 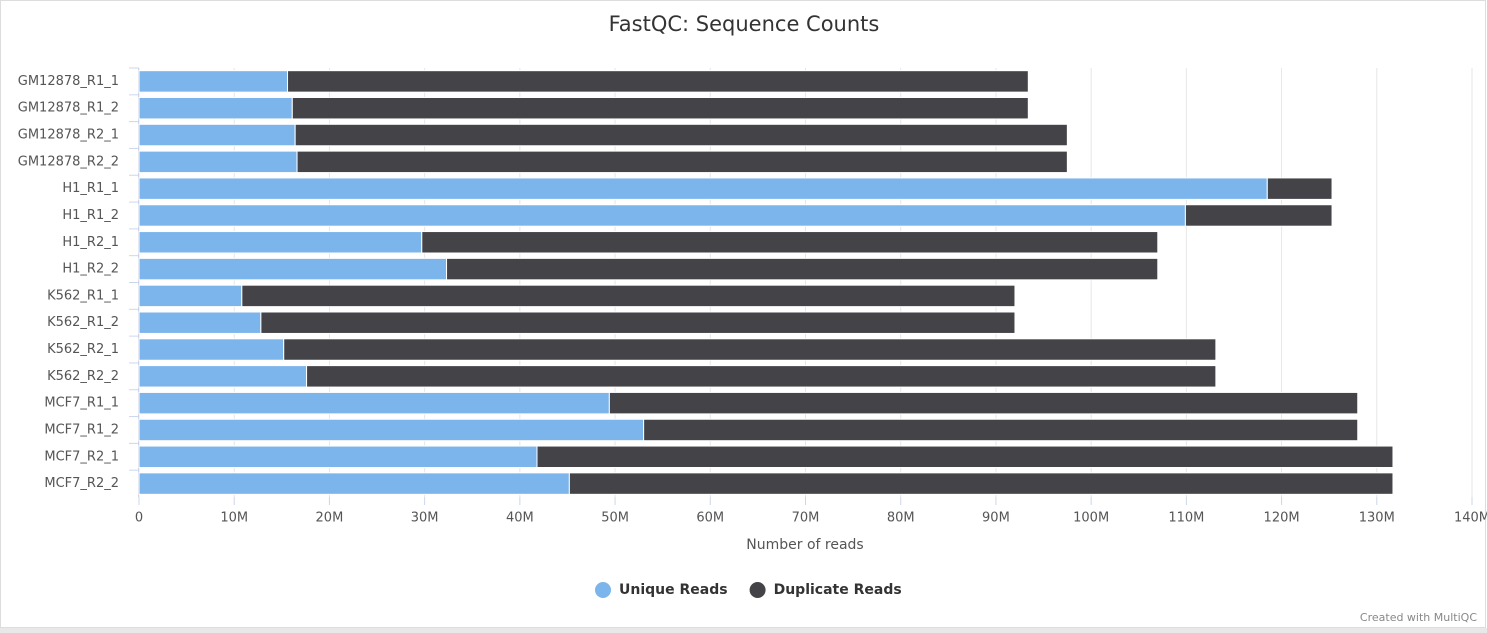 I want to click on legend-label: Unique Reads, so click(x=673, y=590).